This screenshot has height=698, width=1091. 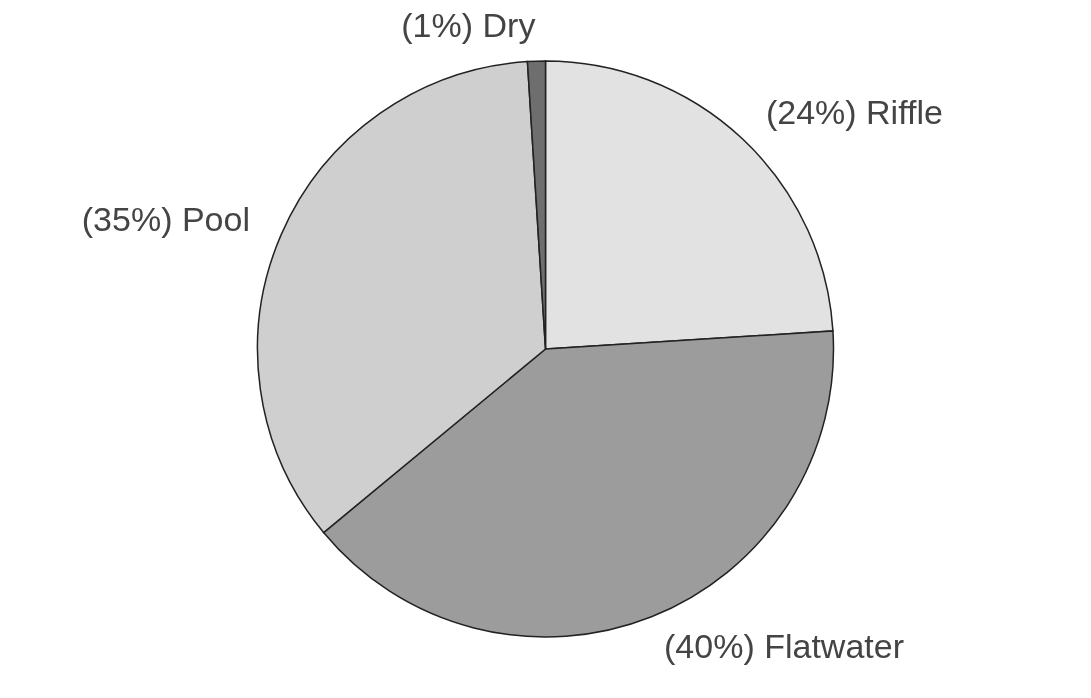 I want to click on slice-label: (24%) Riffle, so click(x=854, y=112).